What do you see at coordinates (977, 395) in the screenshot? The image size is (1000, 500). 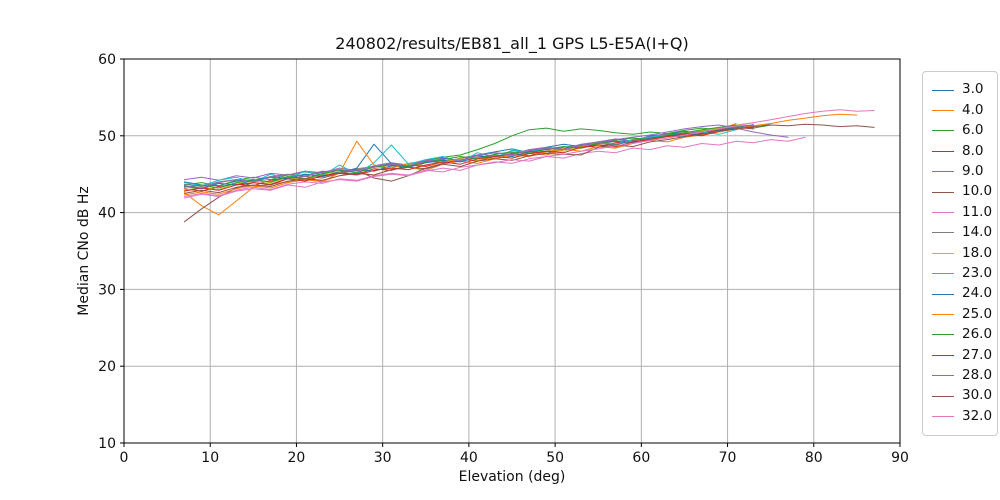 I see `legend-entry-label: 30.0` at bounding box center [977, 395].